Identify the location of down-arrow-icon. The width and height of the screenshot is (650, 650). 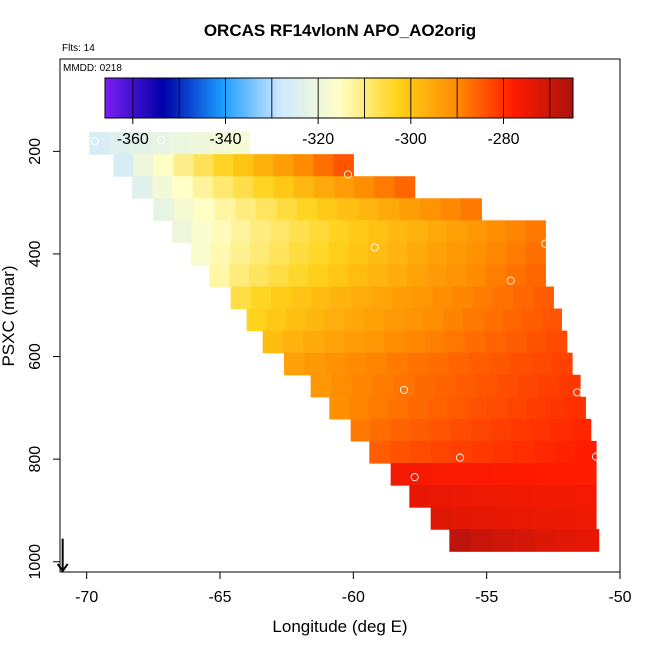
(62, 555).